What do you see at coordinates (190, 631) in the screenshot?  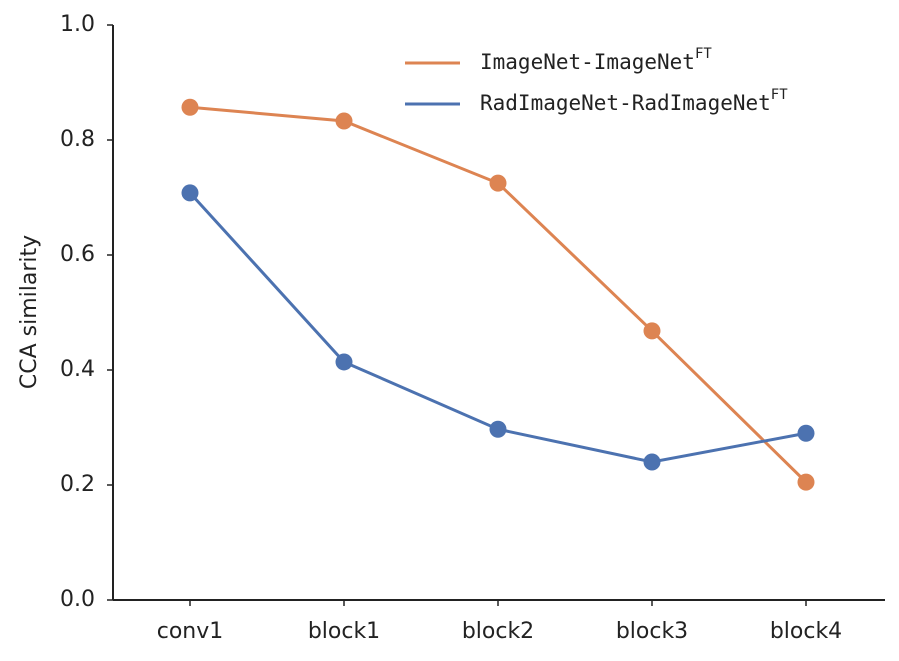 I see `x-tick-label: conv1` at bounding box center [190, 631].